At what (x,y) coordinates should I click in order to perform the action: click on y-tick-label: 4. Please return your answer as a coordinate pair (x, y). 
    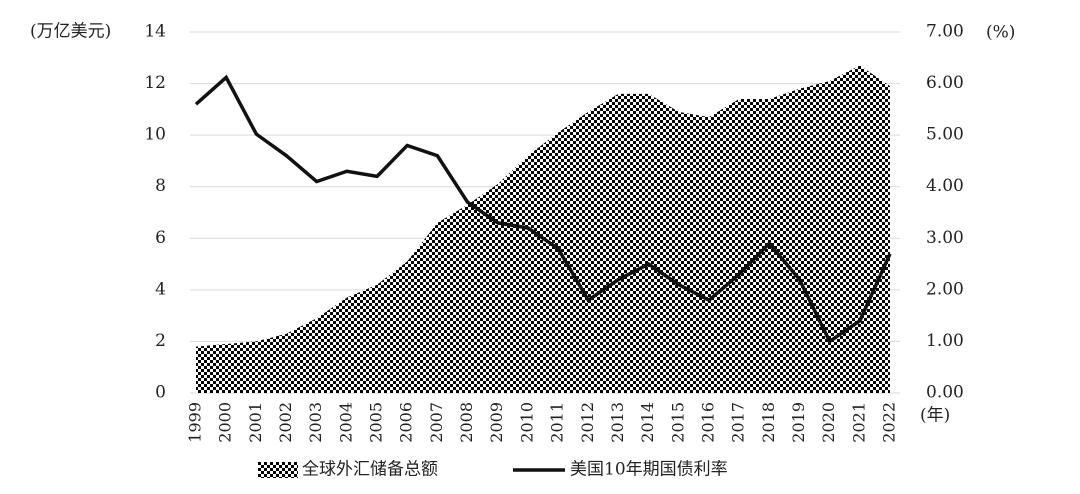
    Looking at the image, I should click on (160, 289).